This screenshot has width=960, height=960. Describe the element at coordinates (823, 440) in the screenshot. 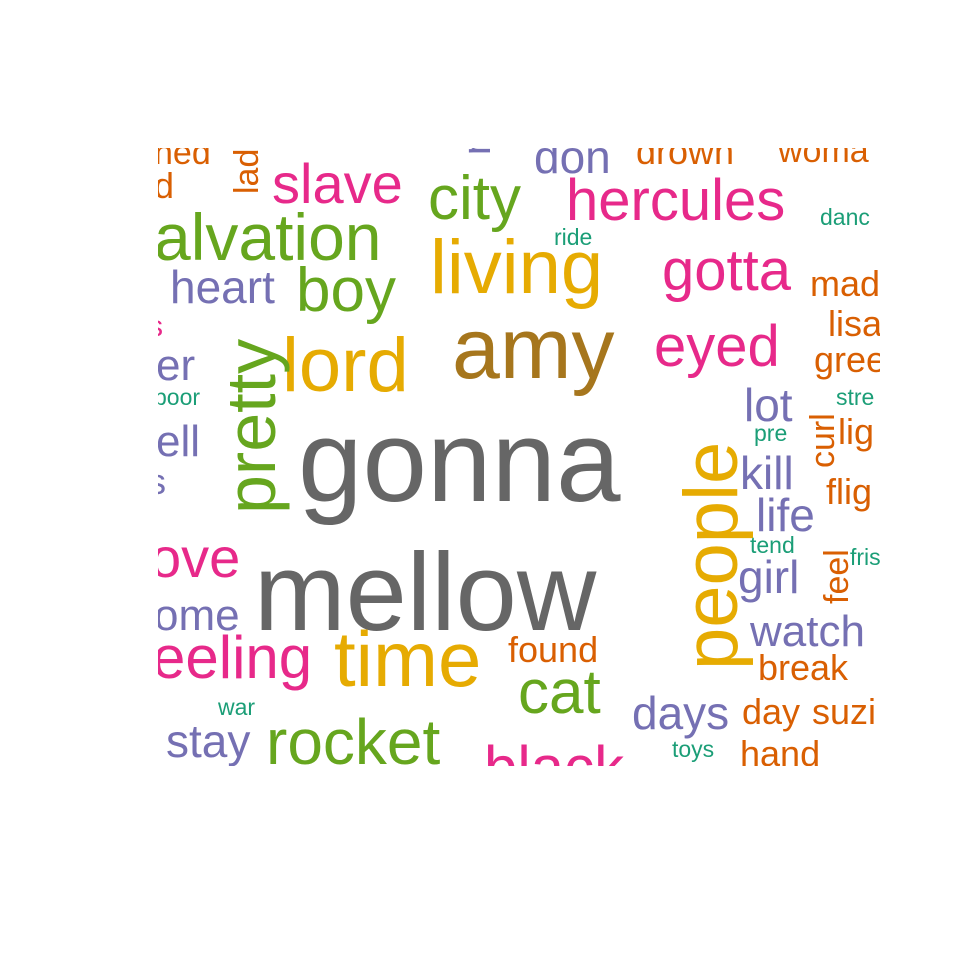

I see `word-curl: curl` at that location.